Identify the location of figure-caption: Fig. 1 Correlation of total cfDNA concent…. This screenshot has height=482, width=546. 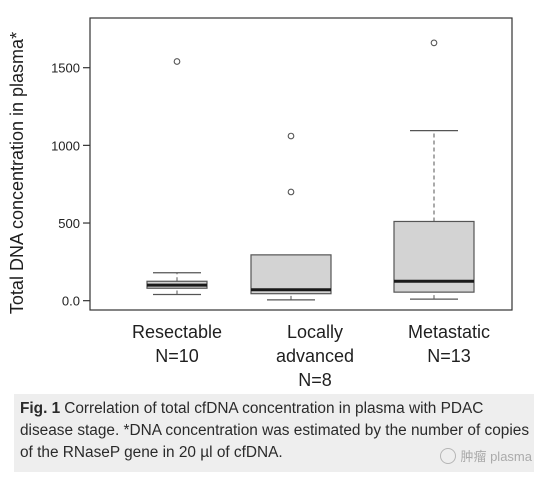
(275, 431).